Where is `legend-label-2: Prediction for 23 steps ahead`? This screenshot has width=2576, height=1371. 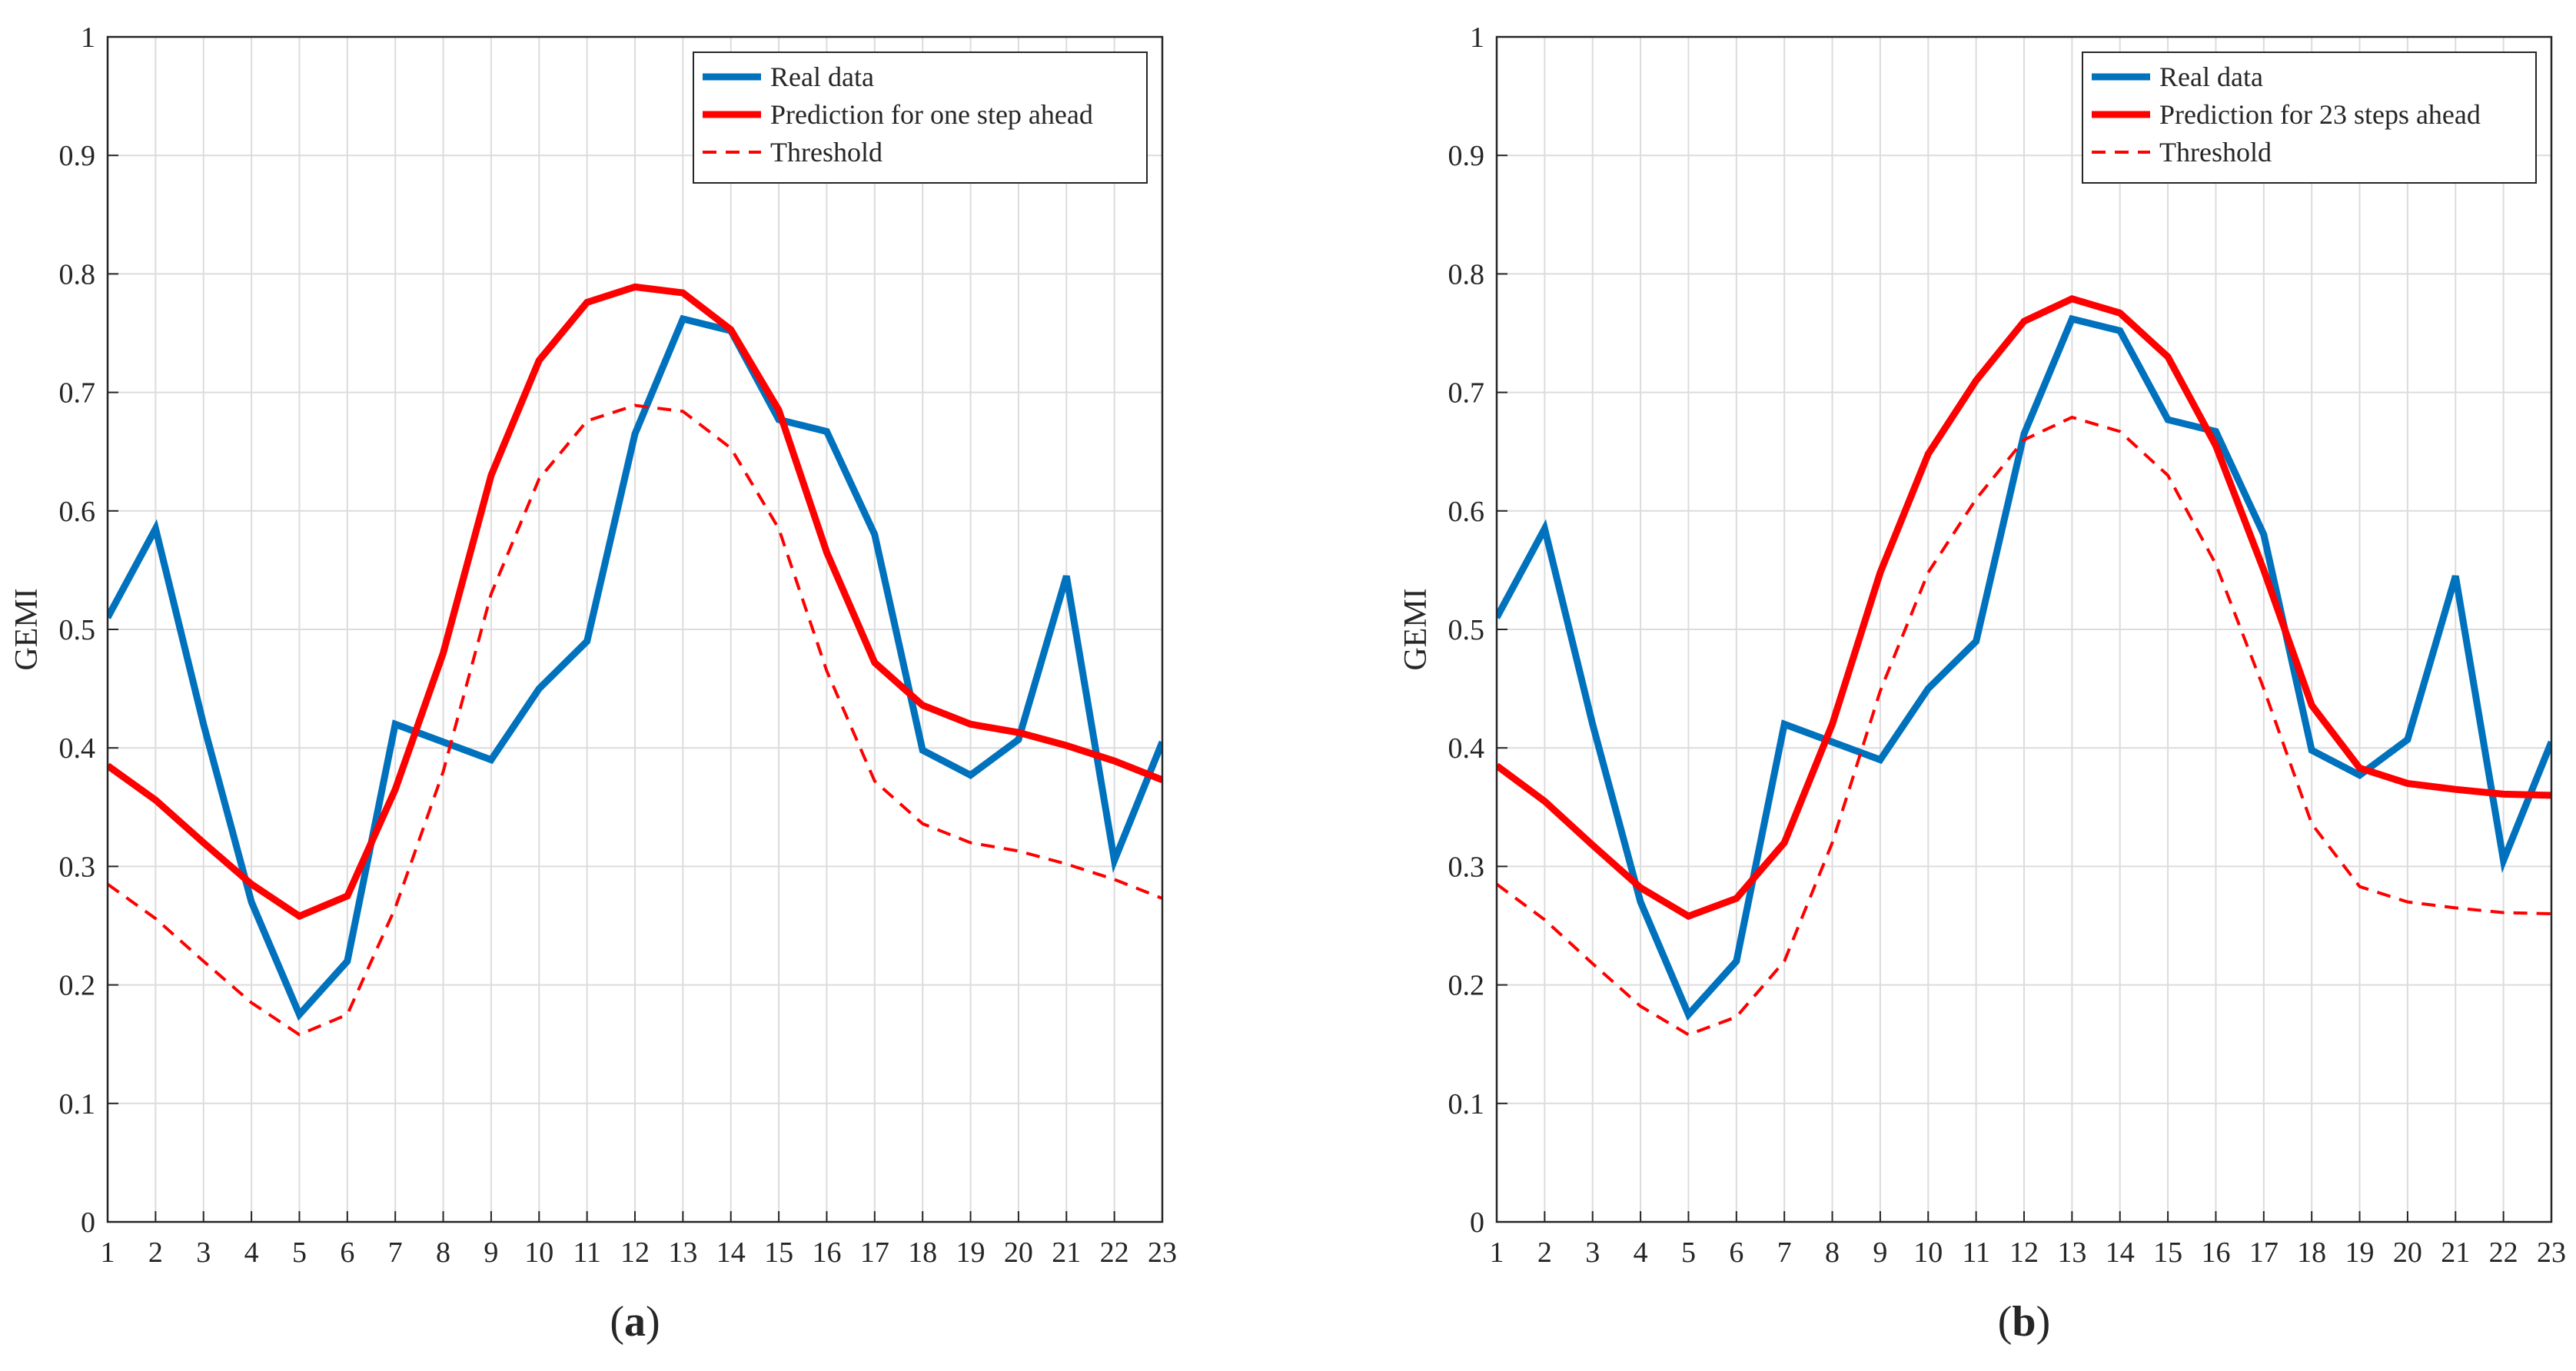
legend-label-2: Prediction for 23 steps ahead is located at coordinates (2320, 115).